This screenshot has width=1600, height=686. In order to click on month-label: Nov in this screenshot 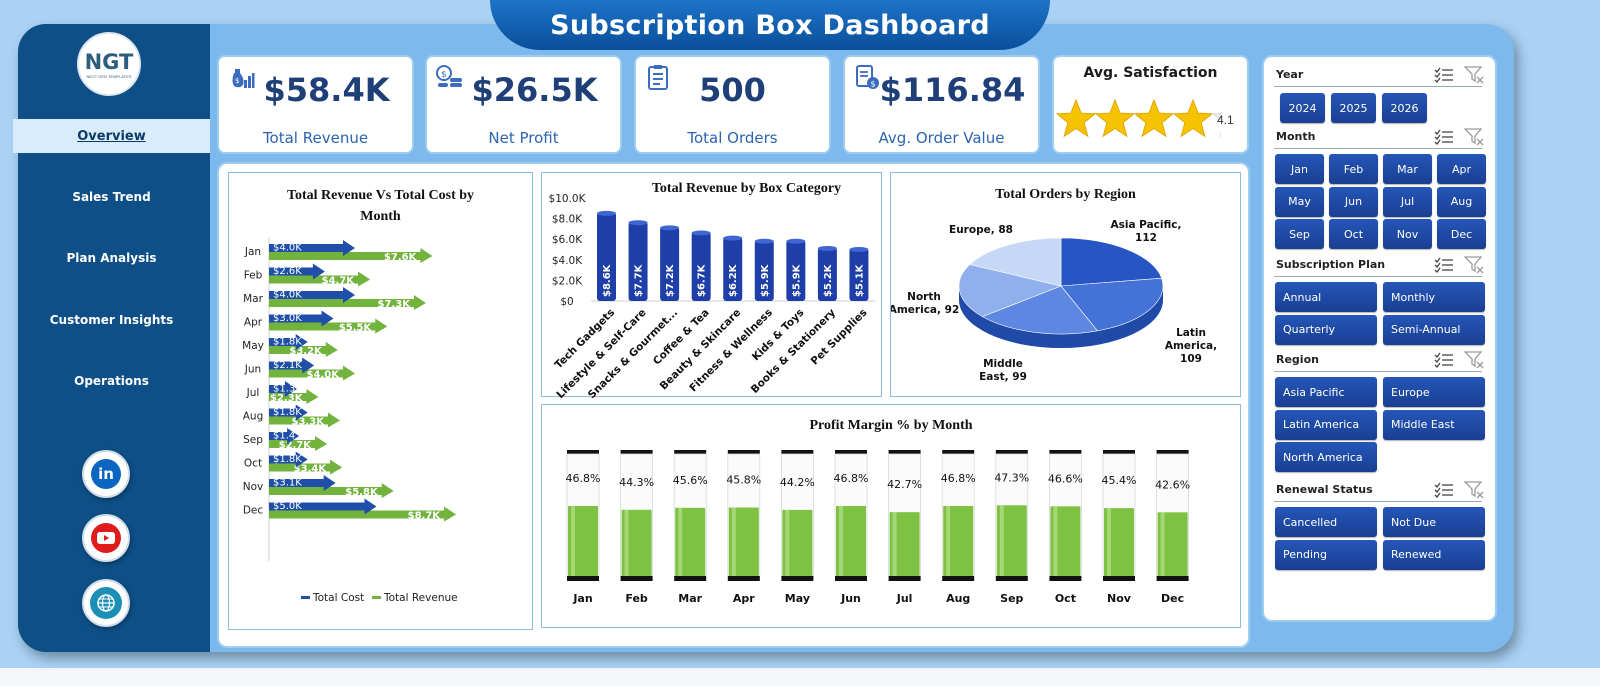, I will do `click(253, 487)`.